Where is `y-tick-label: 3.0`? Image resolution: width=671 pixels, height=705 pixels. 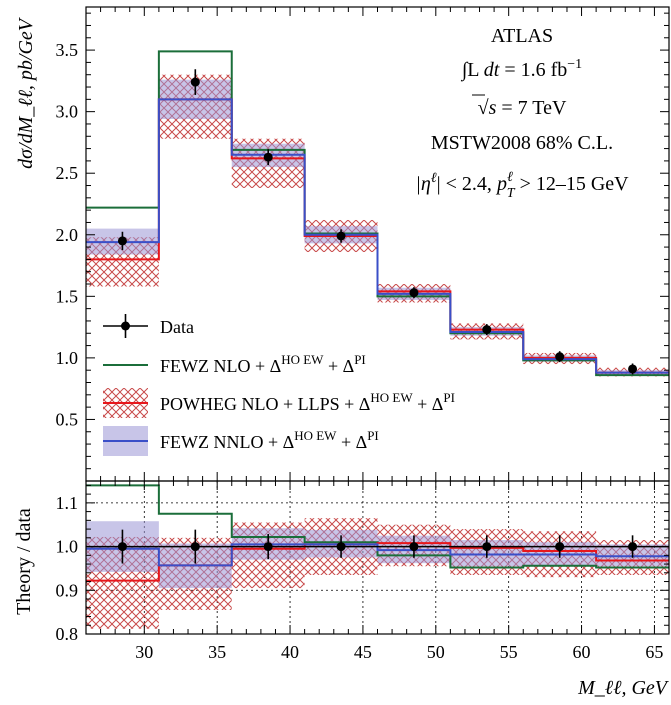 y-tick-label: 3.0 is located at coordinates (67, 112).